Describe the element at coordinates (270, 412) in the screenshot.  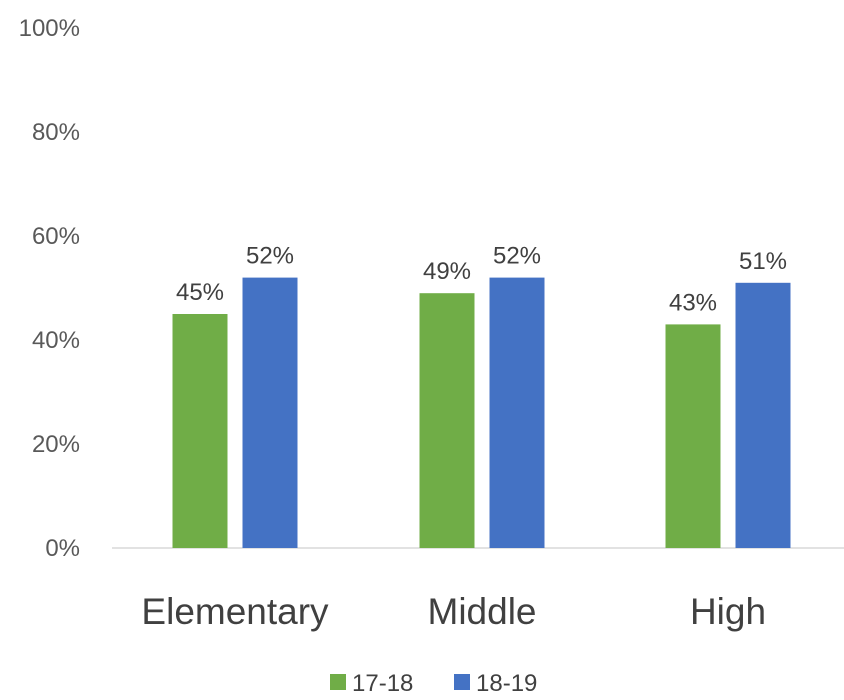
I see `bar-18-19-elementary` at that location.